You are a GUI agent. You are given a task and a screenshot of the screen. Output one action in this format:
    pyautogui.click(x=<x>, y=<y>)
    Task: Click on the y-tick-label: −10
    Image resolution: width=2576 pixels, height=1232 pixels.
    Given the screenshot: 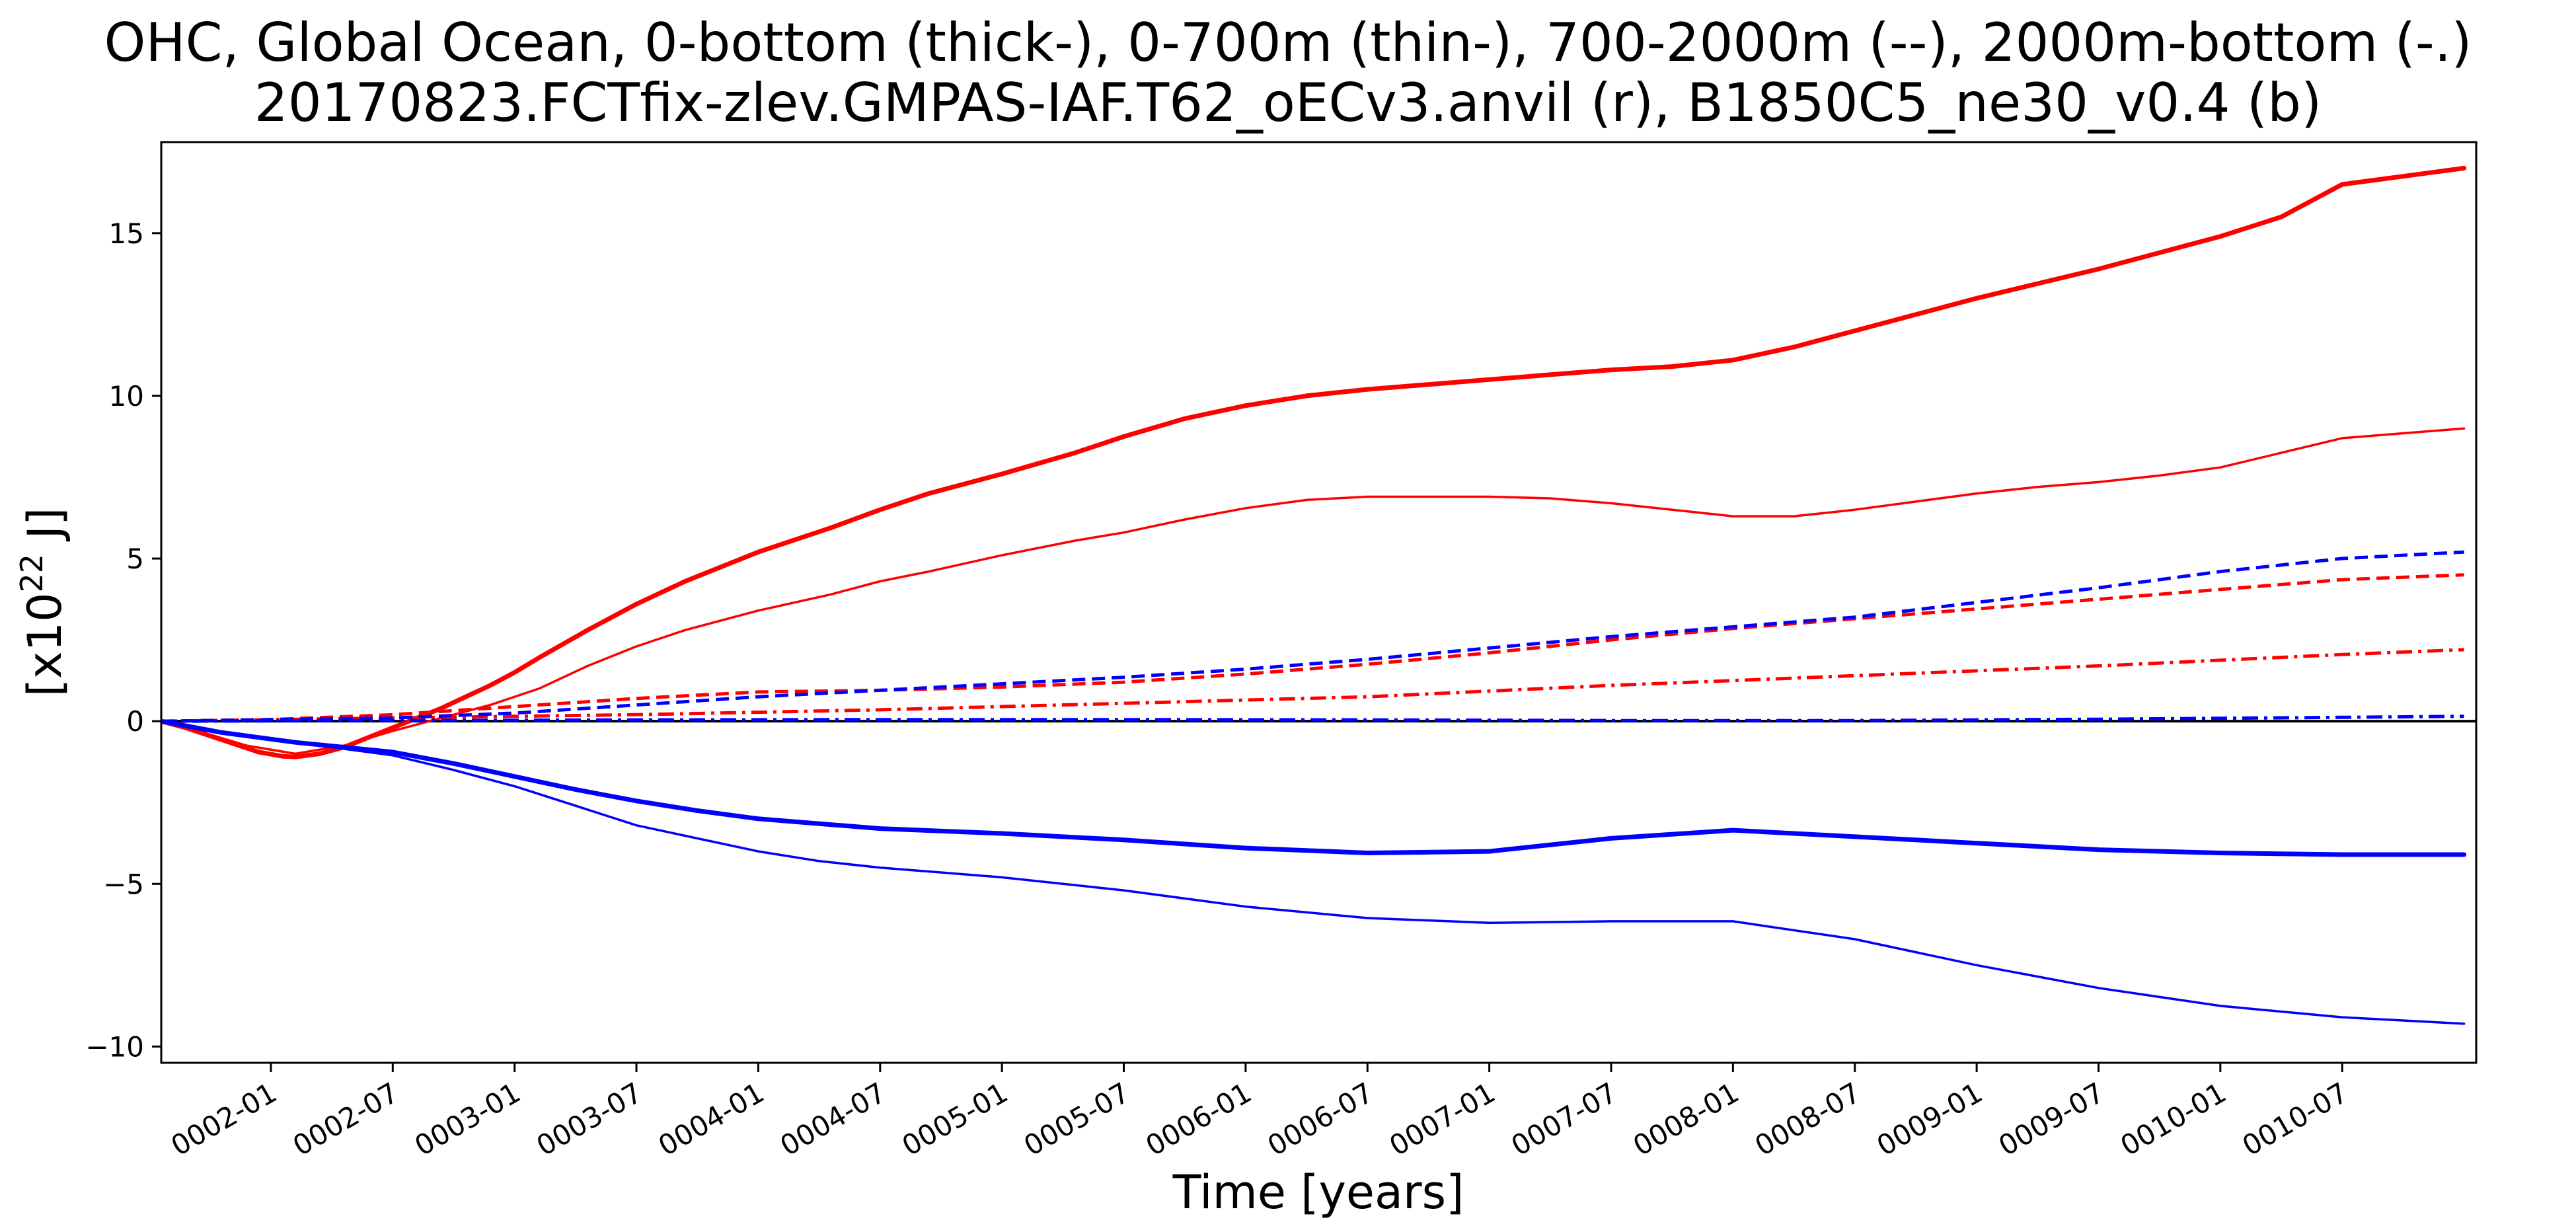 What is the action you would take?
    pyautogui.click(x=114, y=1046)
    